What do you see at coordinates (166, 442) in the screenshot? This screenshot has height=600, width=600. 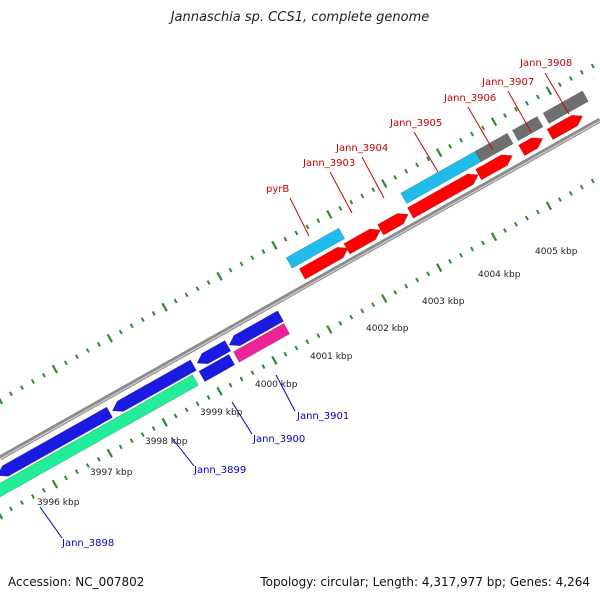 I see `kbp-label: 3998 kbp` at bounding box center [166, 442].